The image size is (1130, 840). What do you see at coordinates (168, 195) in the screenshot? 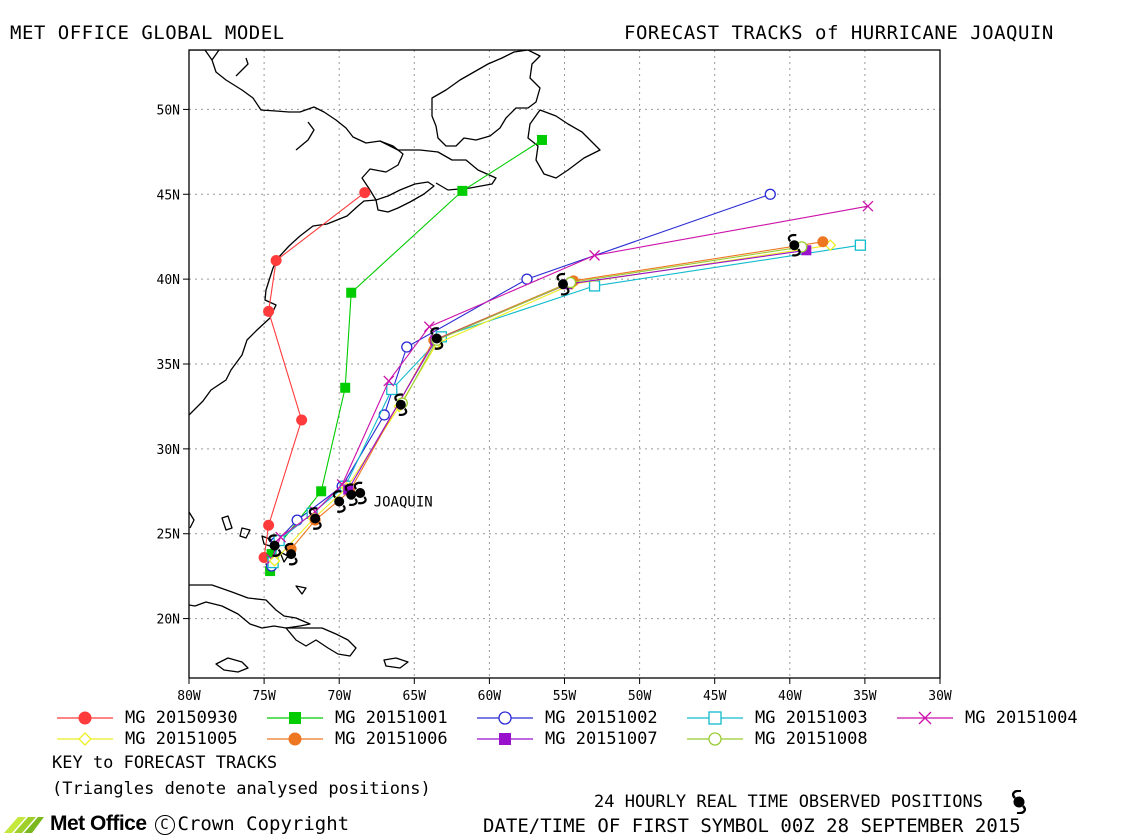
I see `lat-tick-label: 45N` at bounding box center [168, 195].